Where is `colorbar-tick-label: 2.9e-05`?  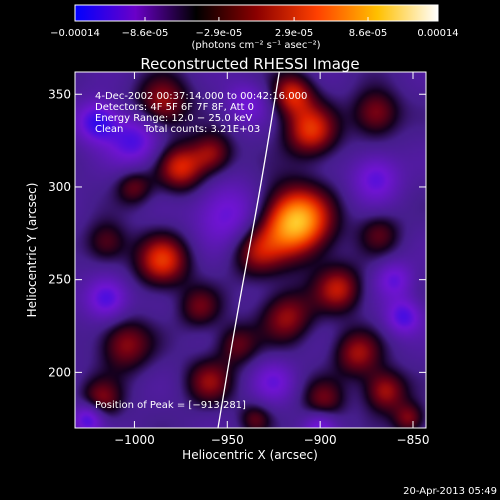 colorbar-tick-label: 2.9e-05 is located at coordinates (294, 33).